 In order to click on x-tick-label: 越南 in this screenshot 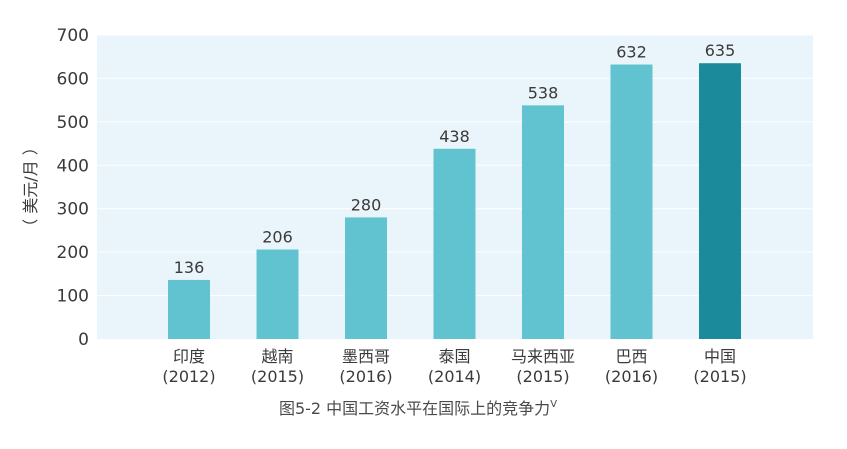, I will do `click(277, 356)`.